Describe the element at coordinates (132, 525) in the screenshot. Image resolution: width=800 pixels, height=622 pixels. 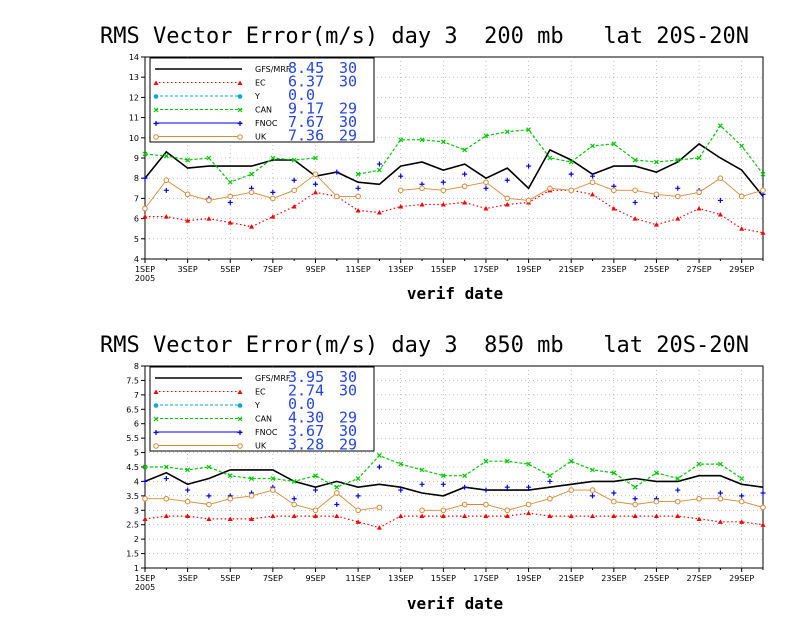
I see `y-tick-label: 2.5` at that location.